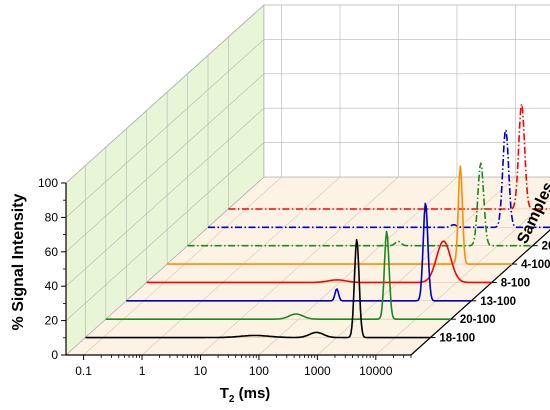 This screenshot has width=550, height=410. I want to click on sample-label-20-50: 20-50, so click(546, 247).